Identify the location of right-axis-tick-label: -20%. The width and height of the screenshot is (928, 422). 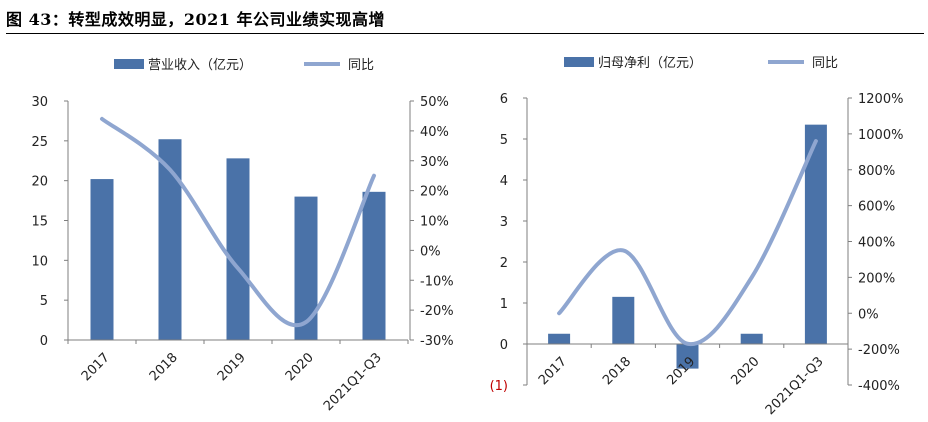
(437, 311).